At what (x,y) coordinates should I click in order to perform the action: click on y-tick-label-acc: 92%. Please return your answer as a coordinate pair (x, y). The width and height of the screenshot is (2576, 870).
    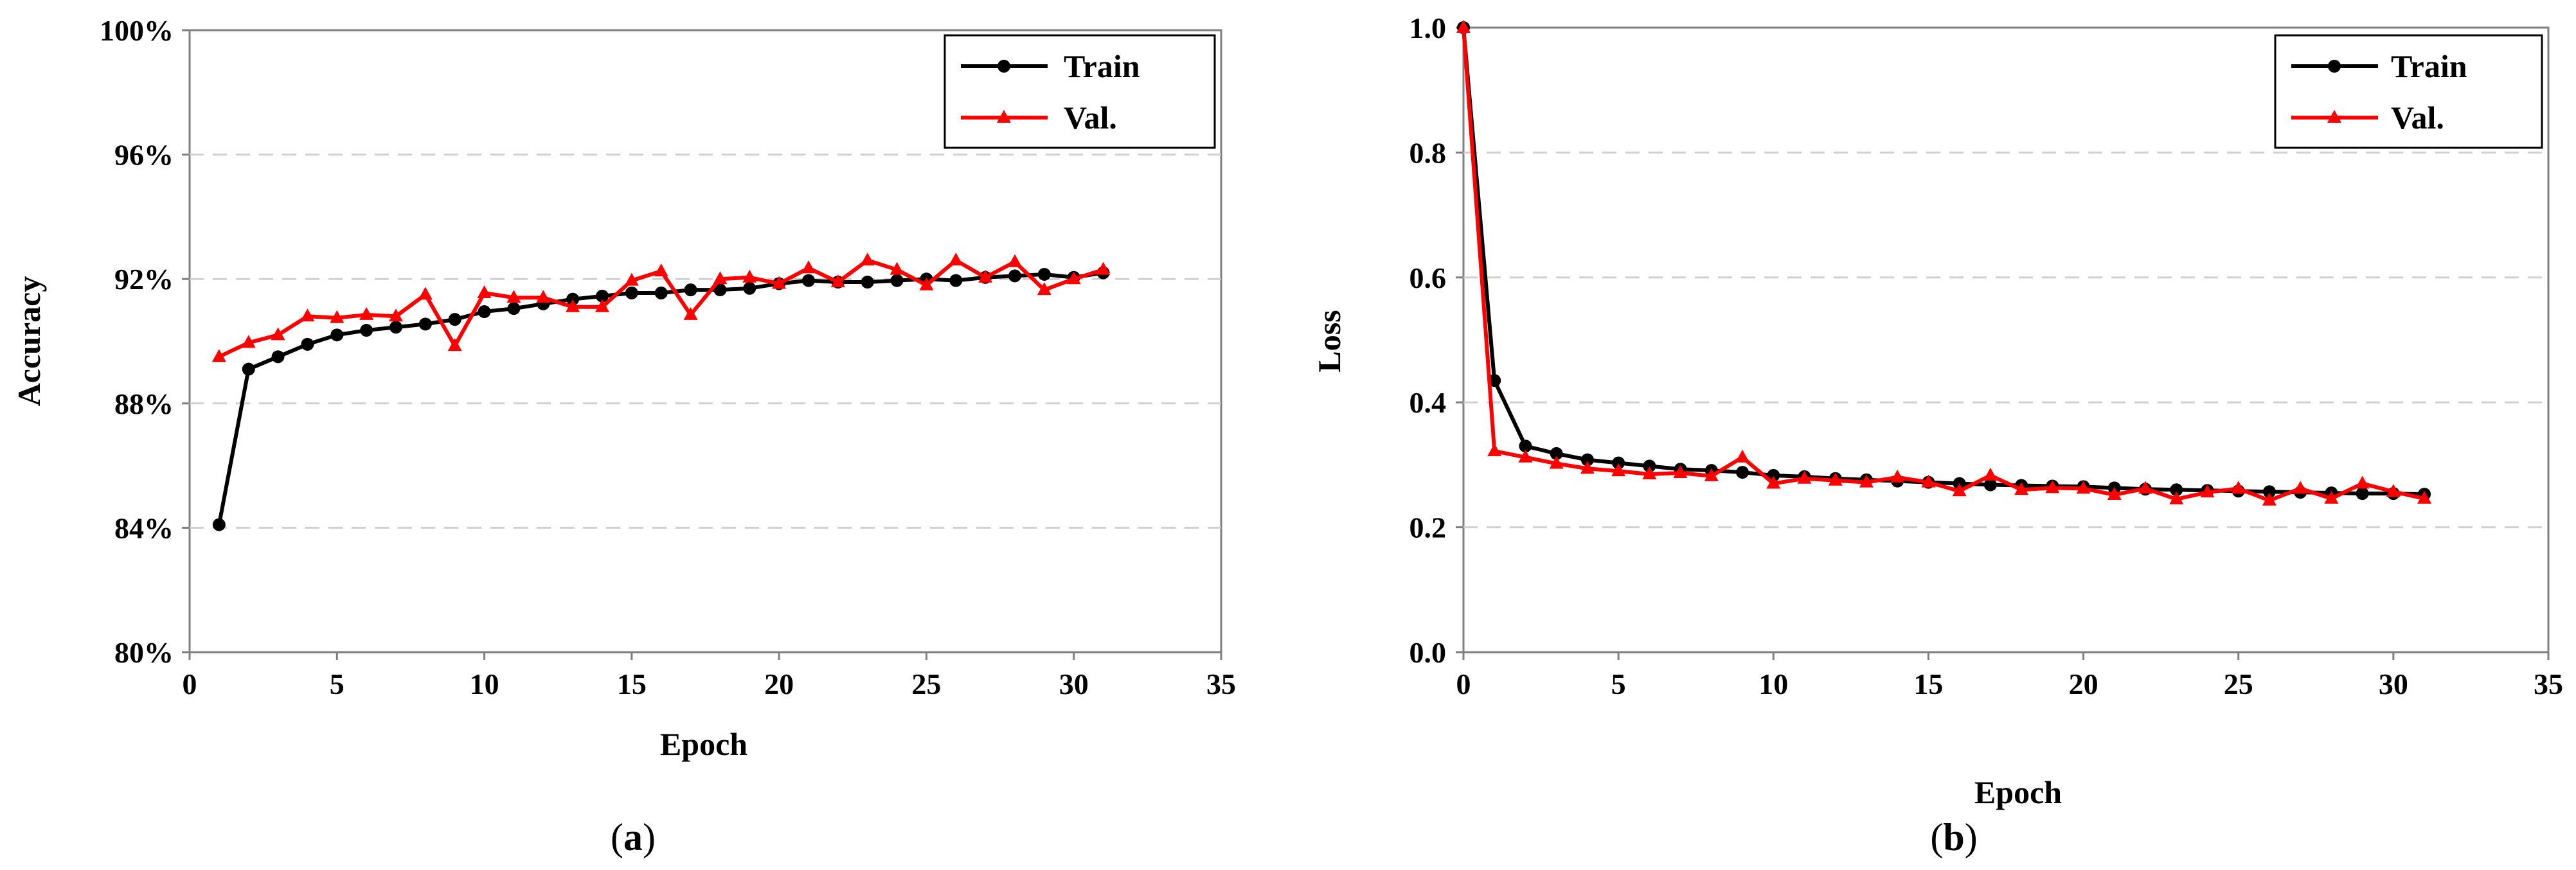
    Looking at the image, I should click on (144, 279).